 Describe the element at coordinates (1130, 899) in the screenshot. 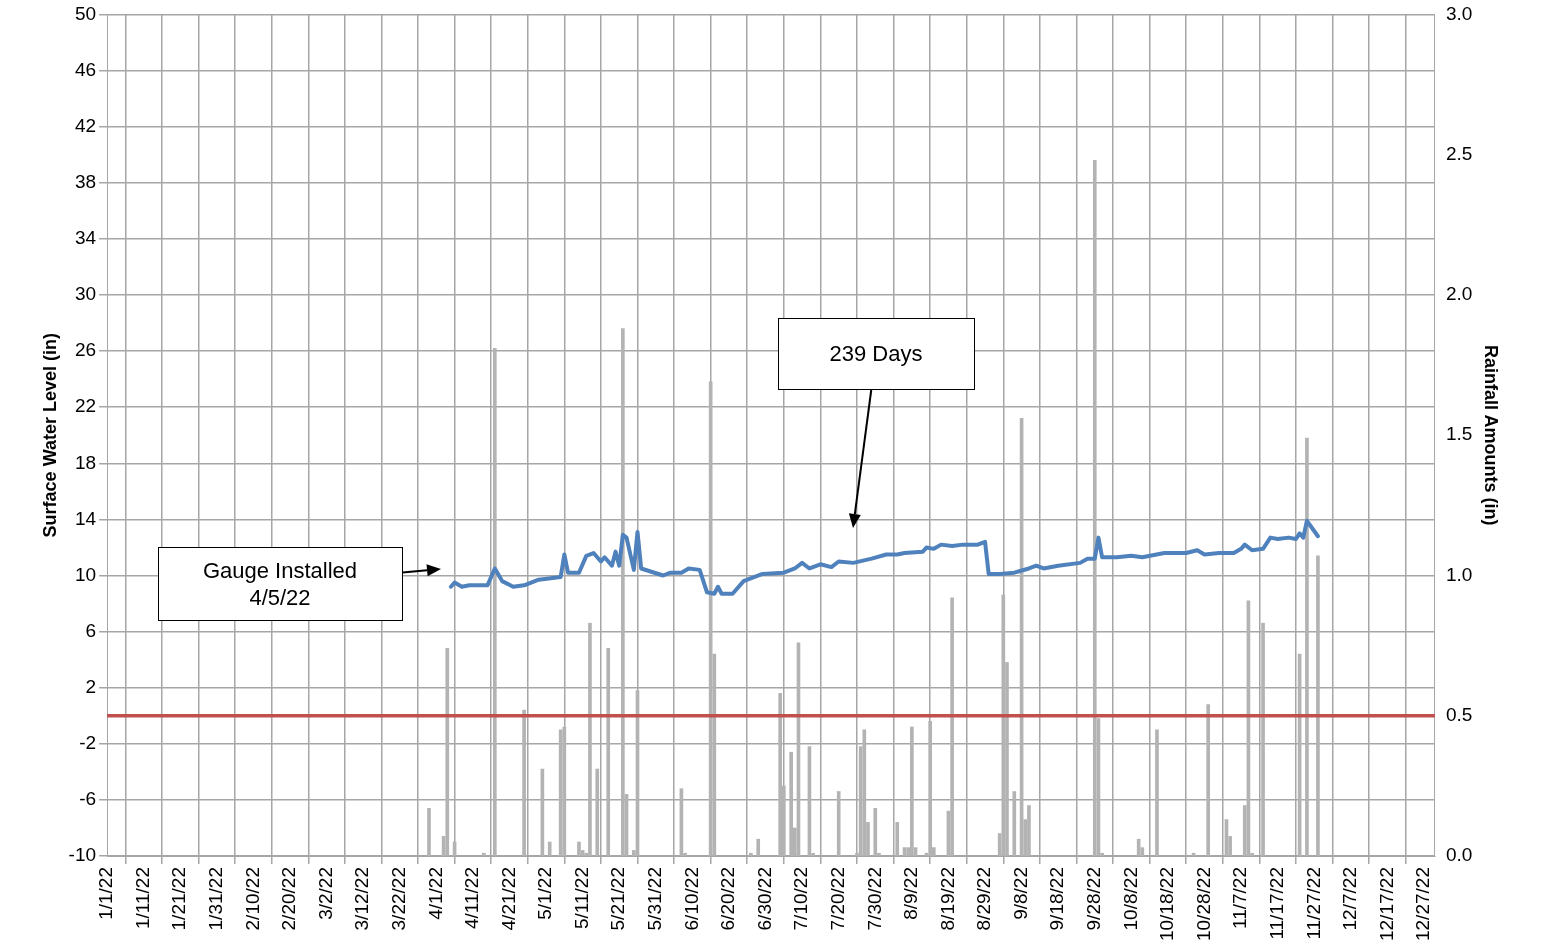

I see `x-tick-label: 10/8/22` at that location.